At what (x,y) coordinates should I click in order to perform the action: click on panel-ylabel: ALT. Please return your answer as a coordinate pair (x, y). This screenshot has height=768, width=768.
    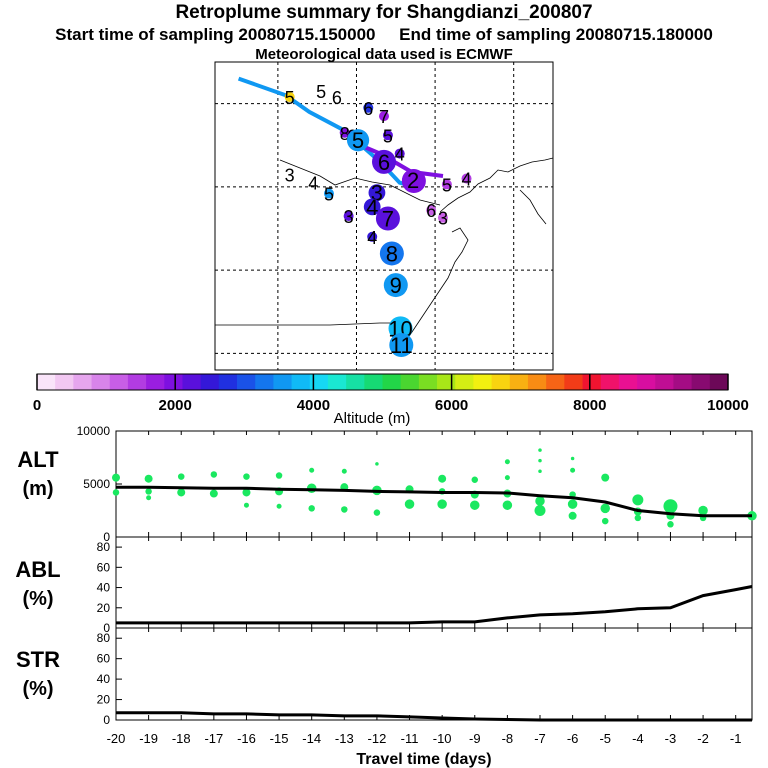
    Looking at the image, I should click on (38, 459).